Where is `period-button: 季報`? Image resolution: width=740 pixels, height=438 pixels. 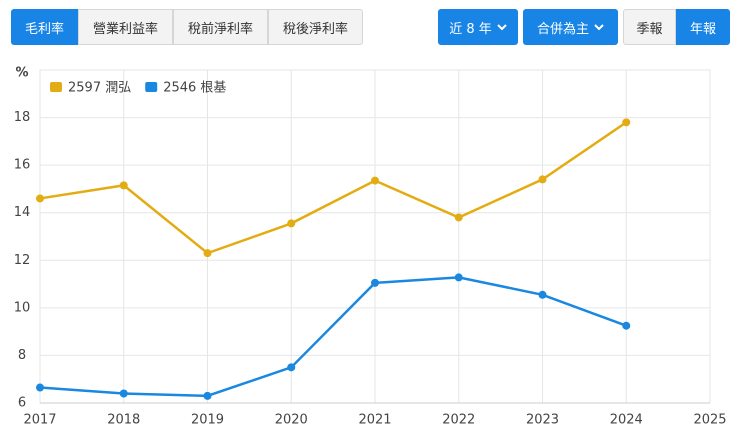
period-button: 季報 is located at coordinates (649, 27).